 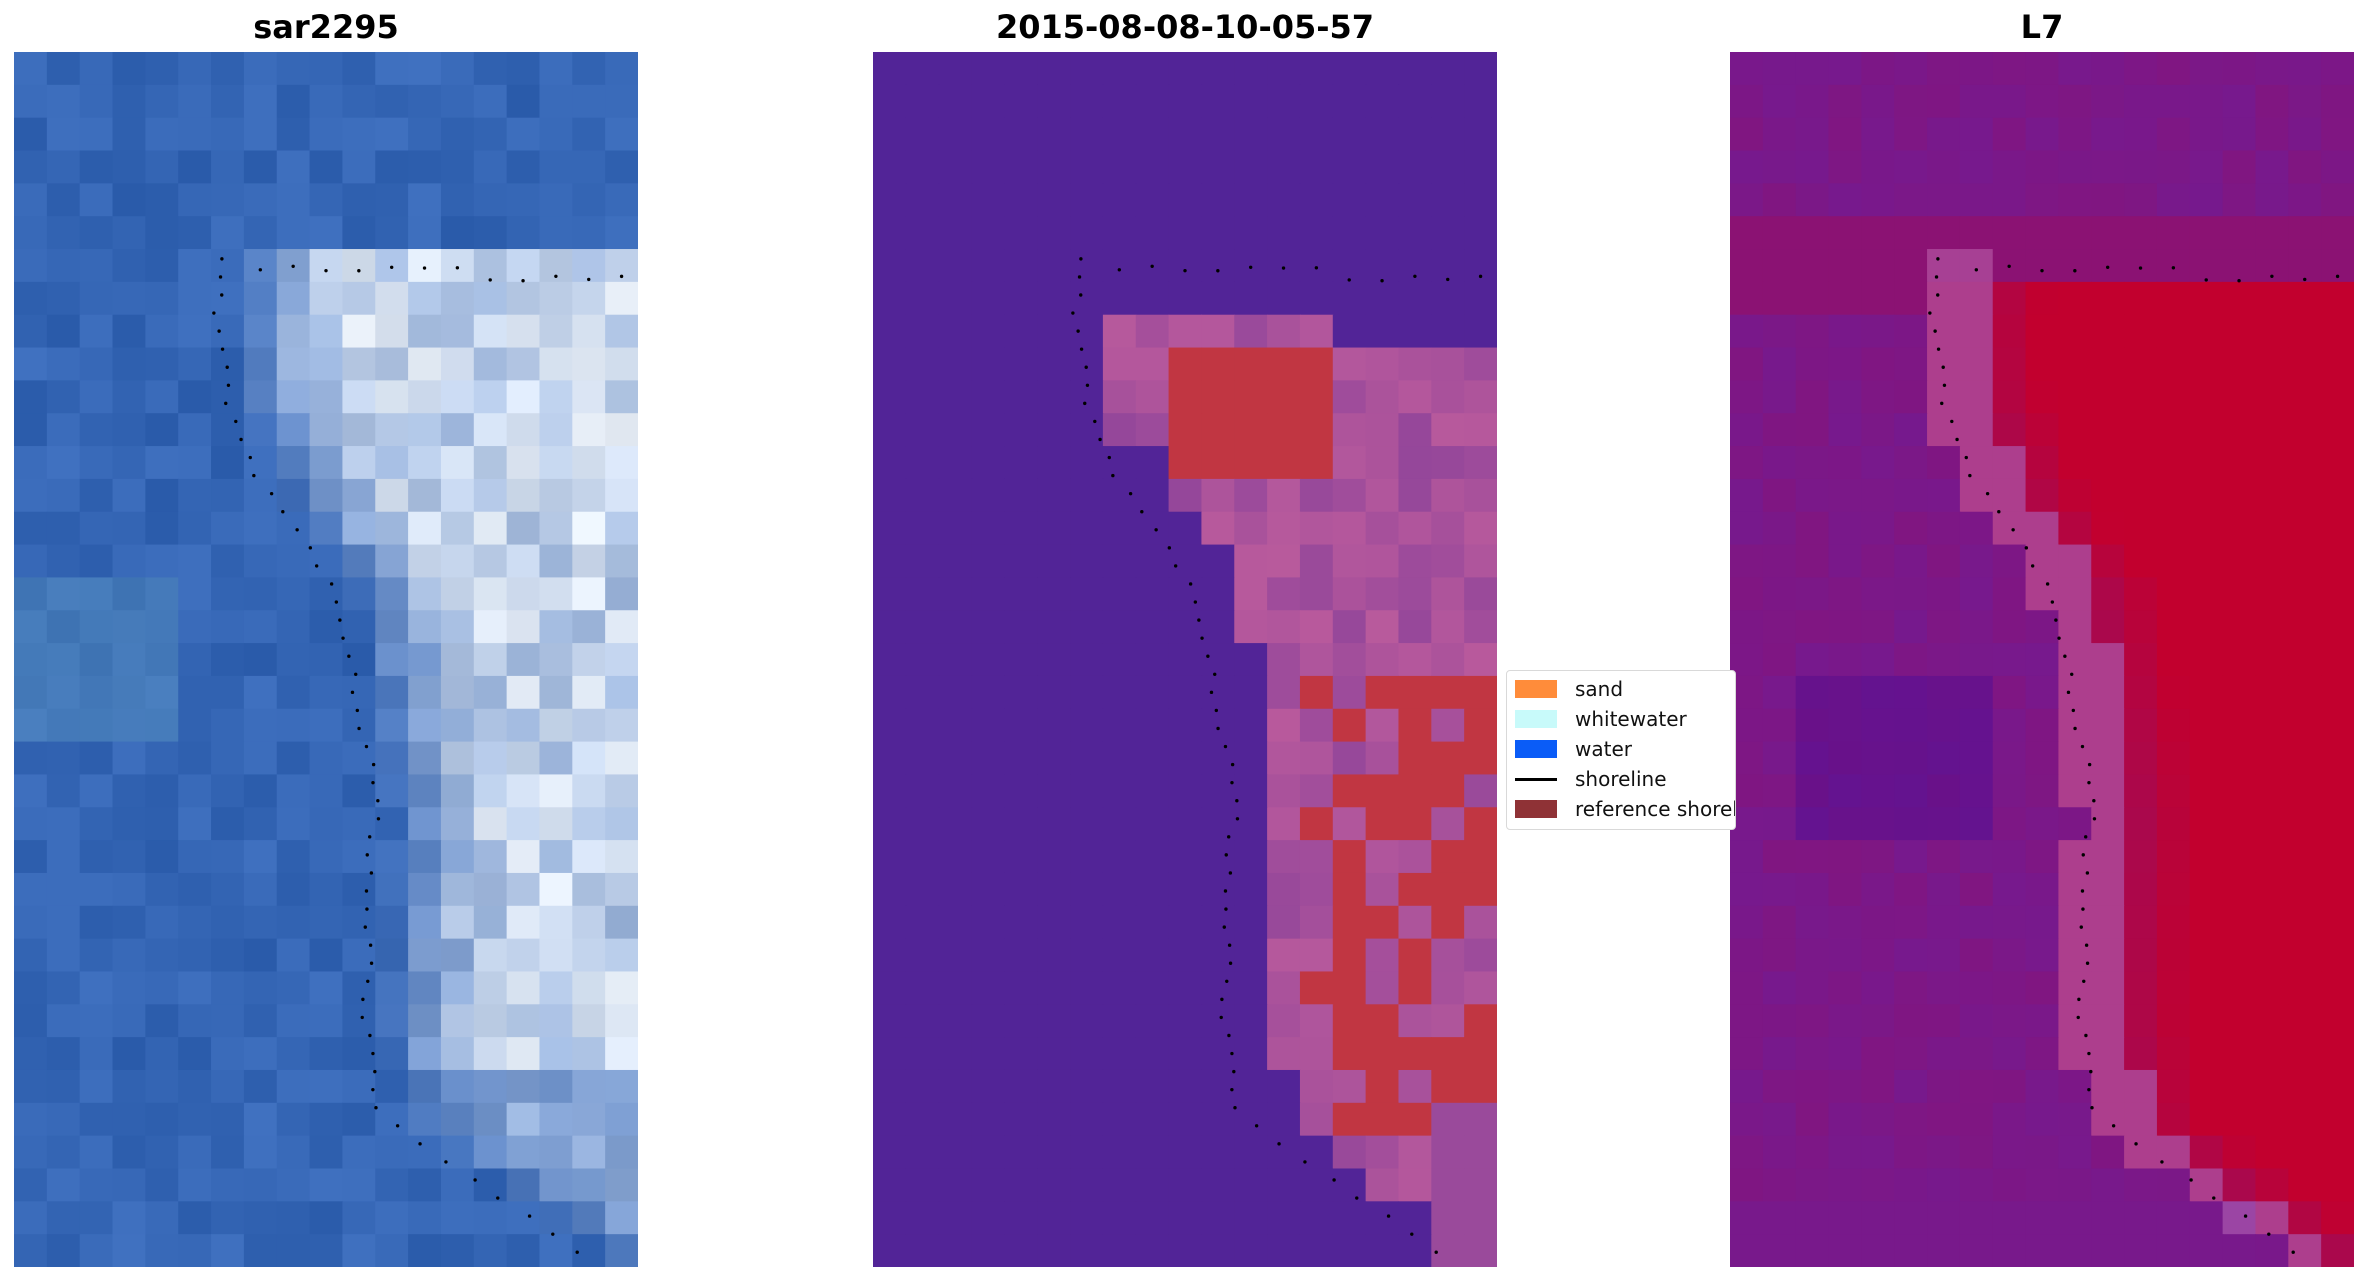 What do you see at coordinates (2042, 27) in the screenshot?
I see `panel-title-index: L7` at bounding box center [2042, 27].